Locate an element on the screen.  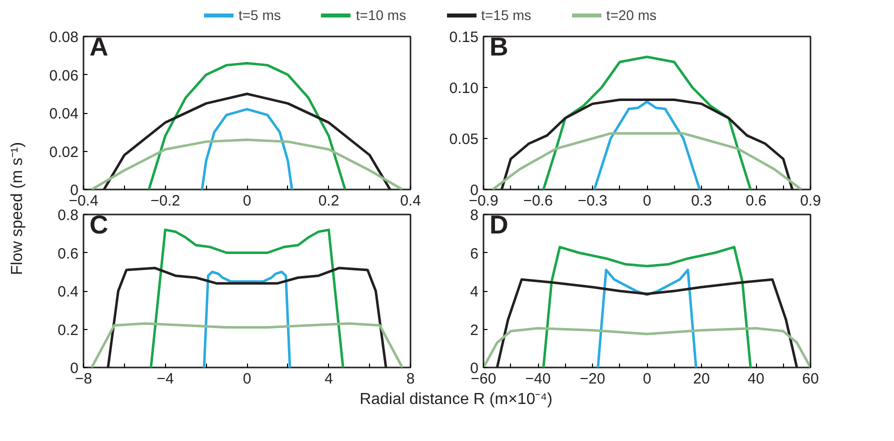
x-tick-label: −20 is located at coordinates (593, 379).